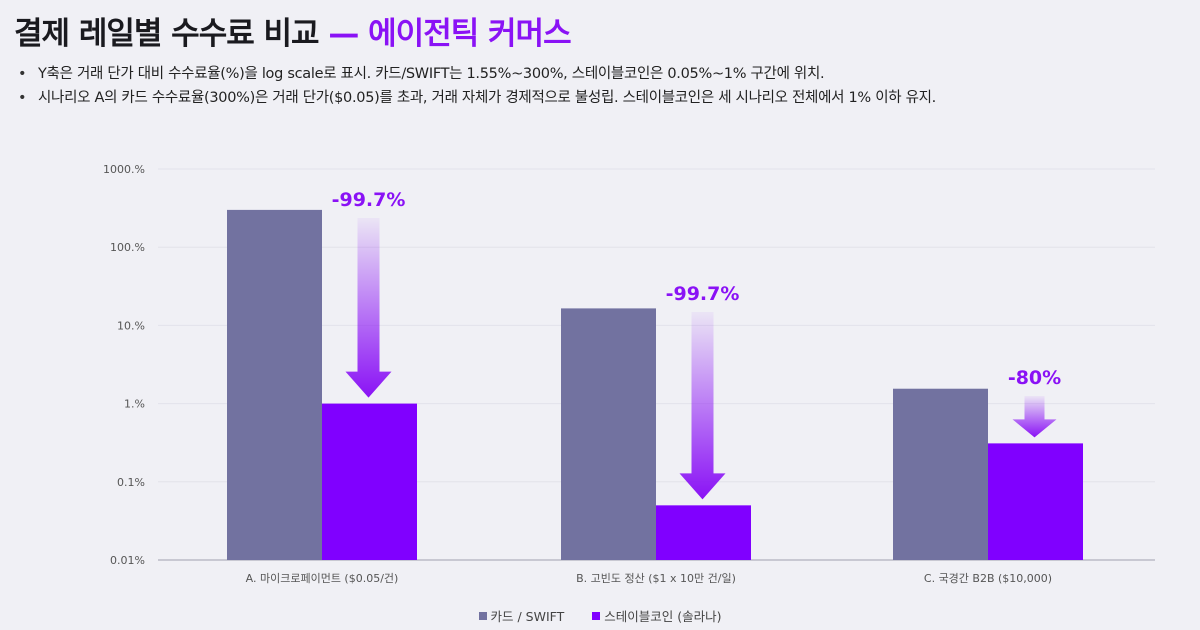  What do you see at coordinates (131, 325) in the screenshot?
I see `y-tick-label: 10.%` at bounding box center [131, 325].